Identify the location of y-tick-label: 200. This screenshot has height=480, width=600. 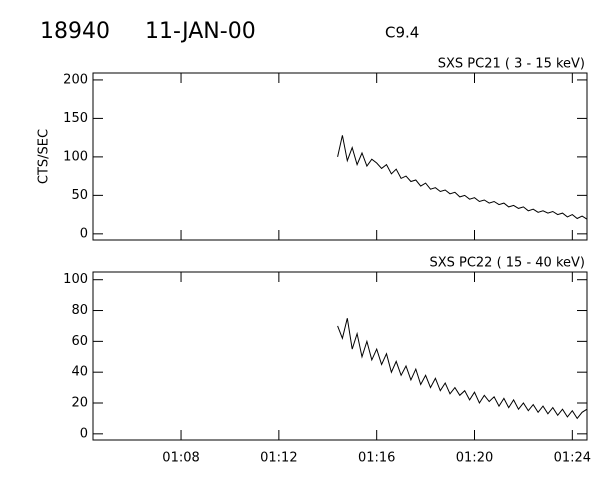
(75, 79).